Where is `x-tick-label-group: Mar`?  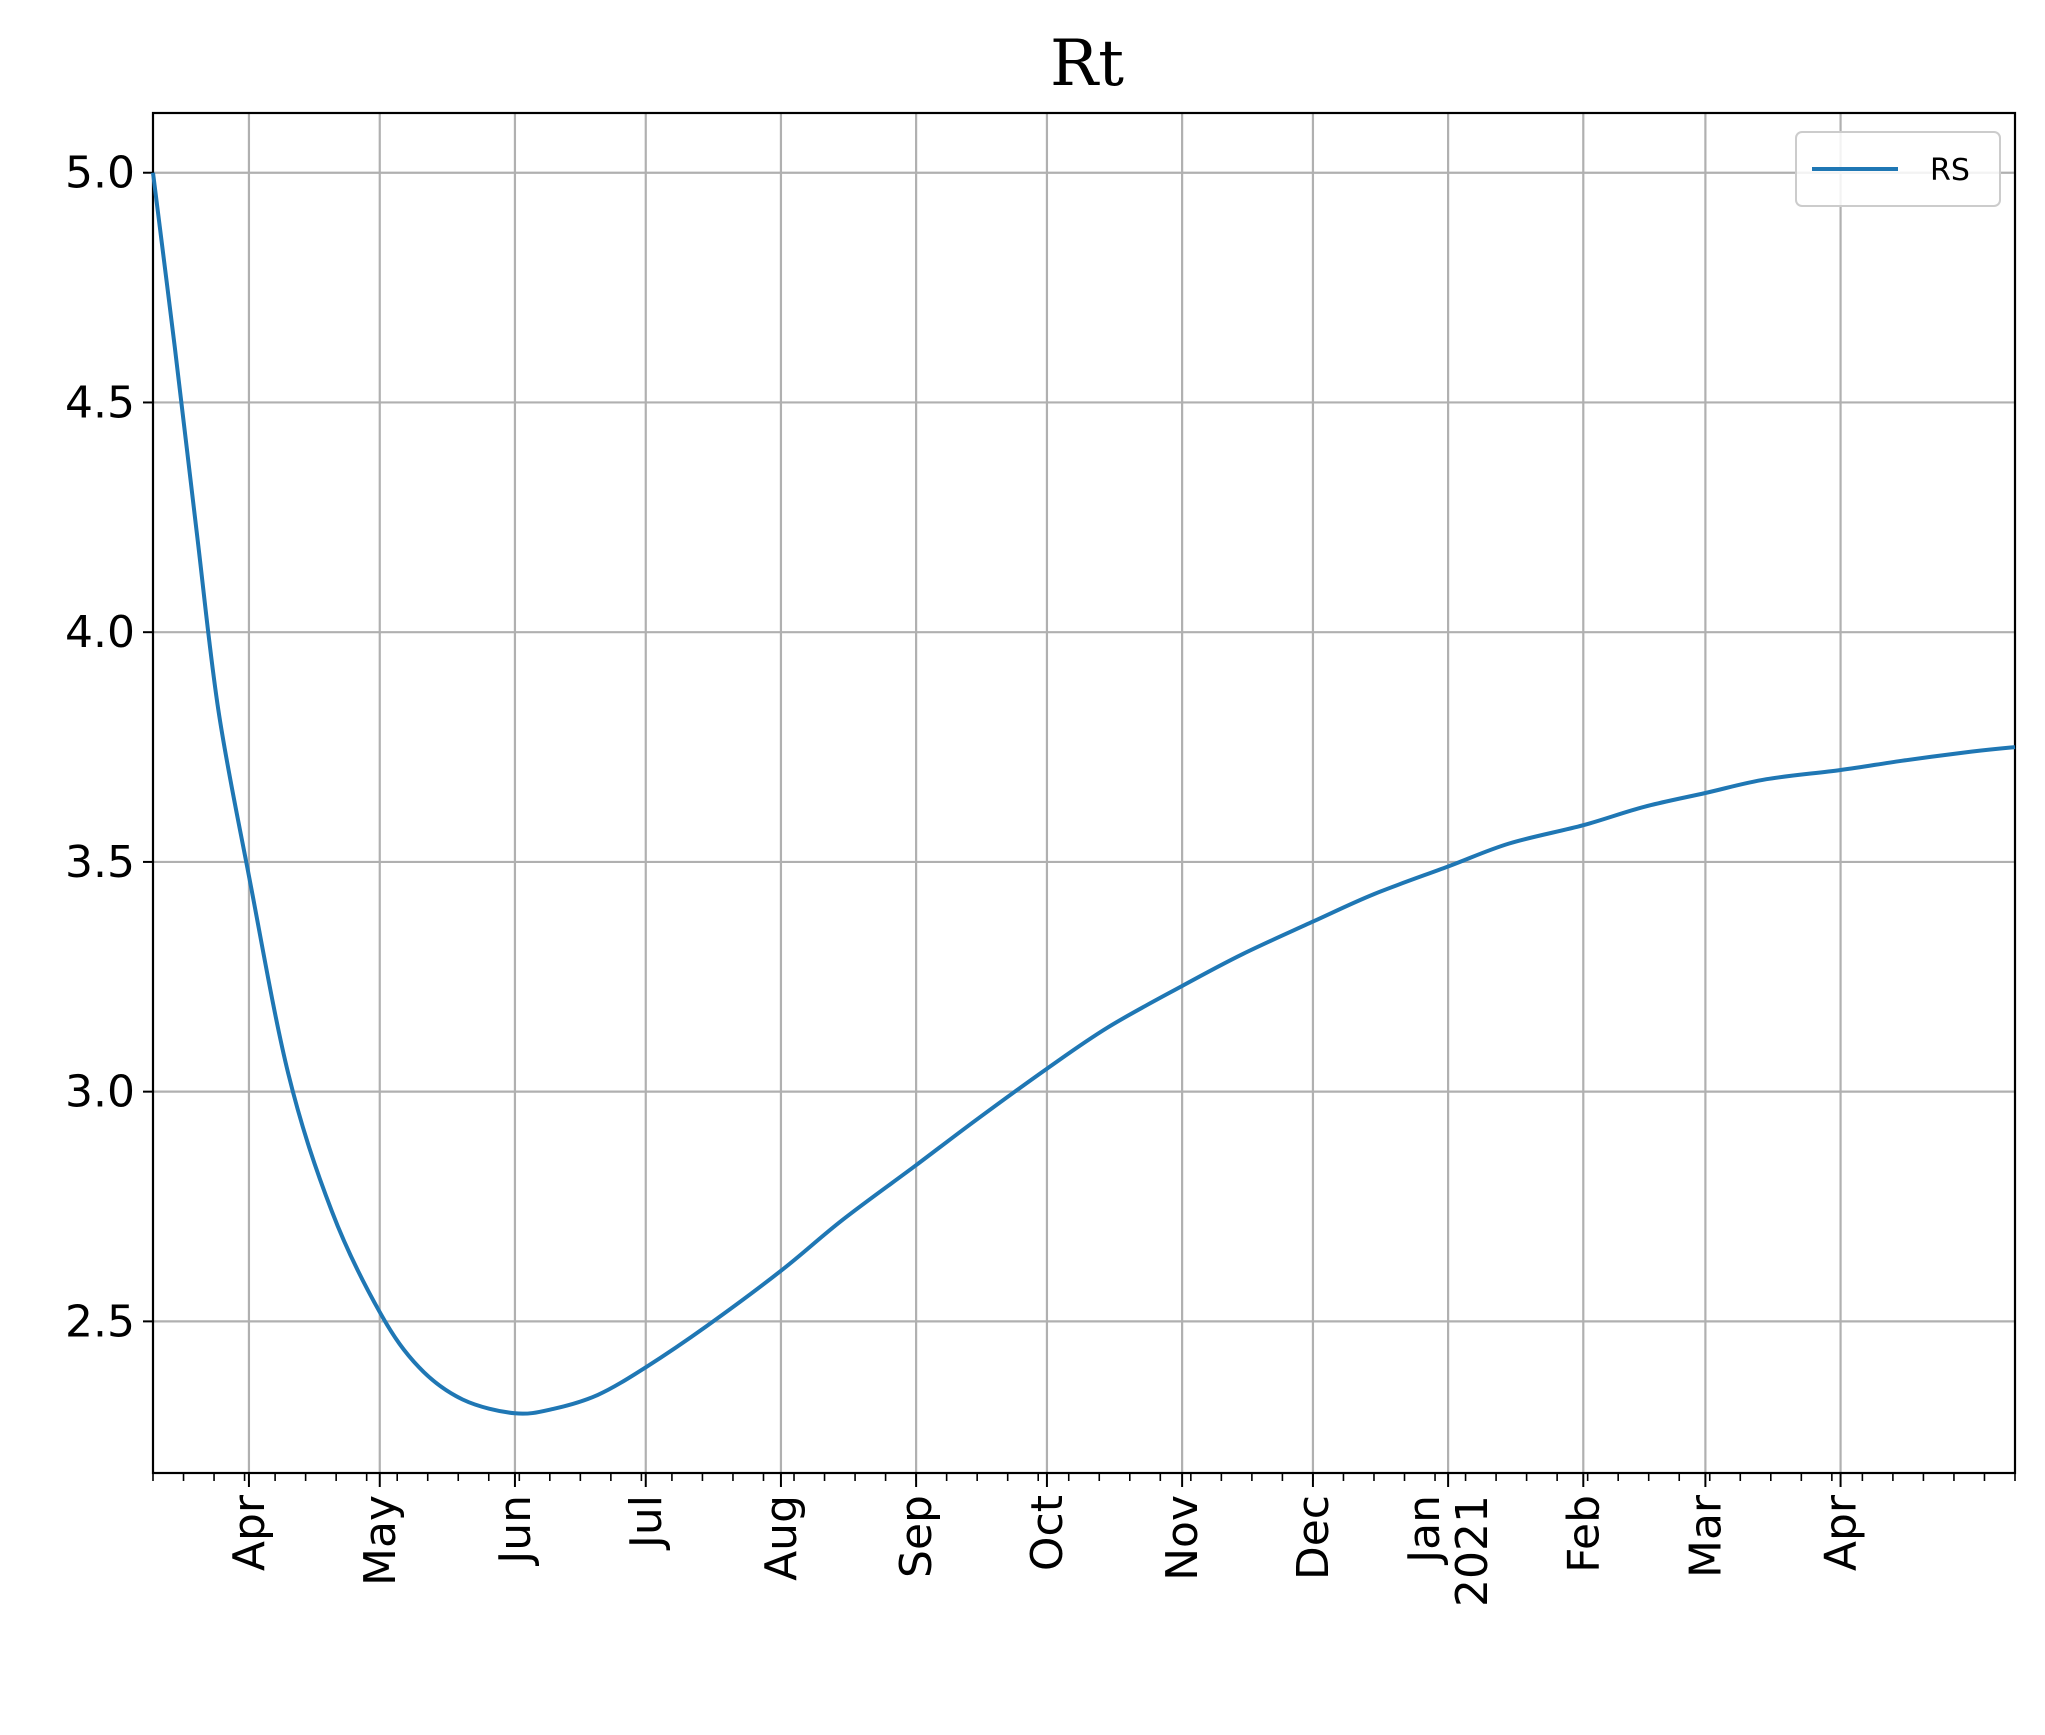 x-tick-label-group: Mar is located at coordinates (1705, 1536).